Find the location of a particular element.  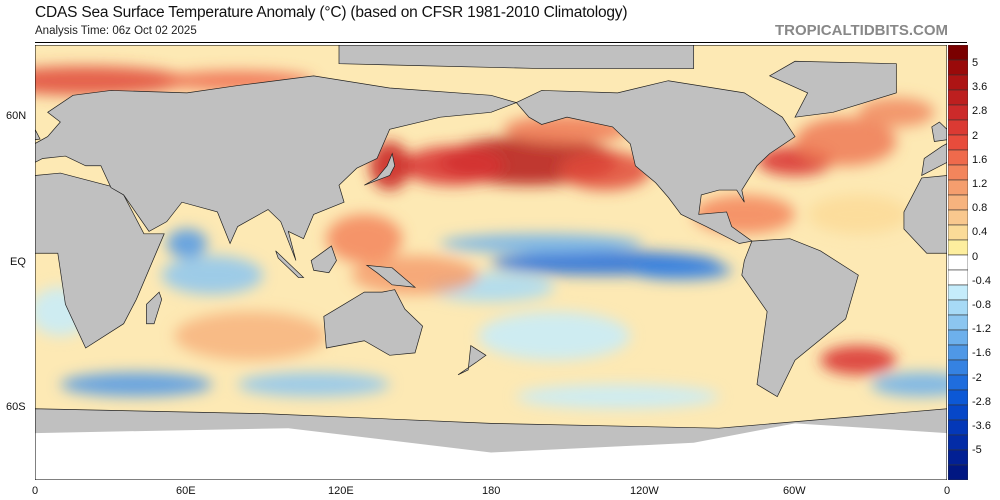

lon-label-120e: 120E is located at coordinates (341, 491).